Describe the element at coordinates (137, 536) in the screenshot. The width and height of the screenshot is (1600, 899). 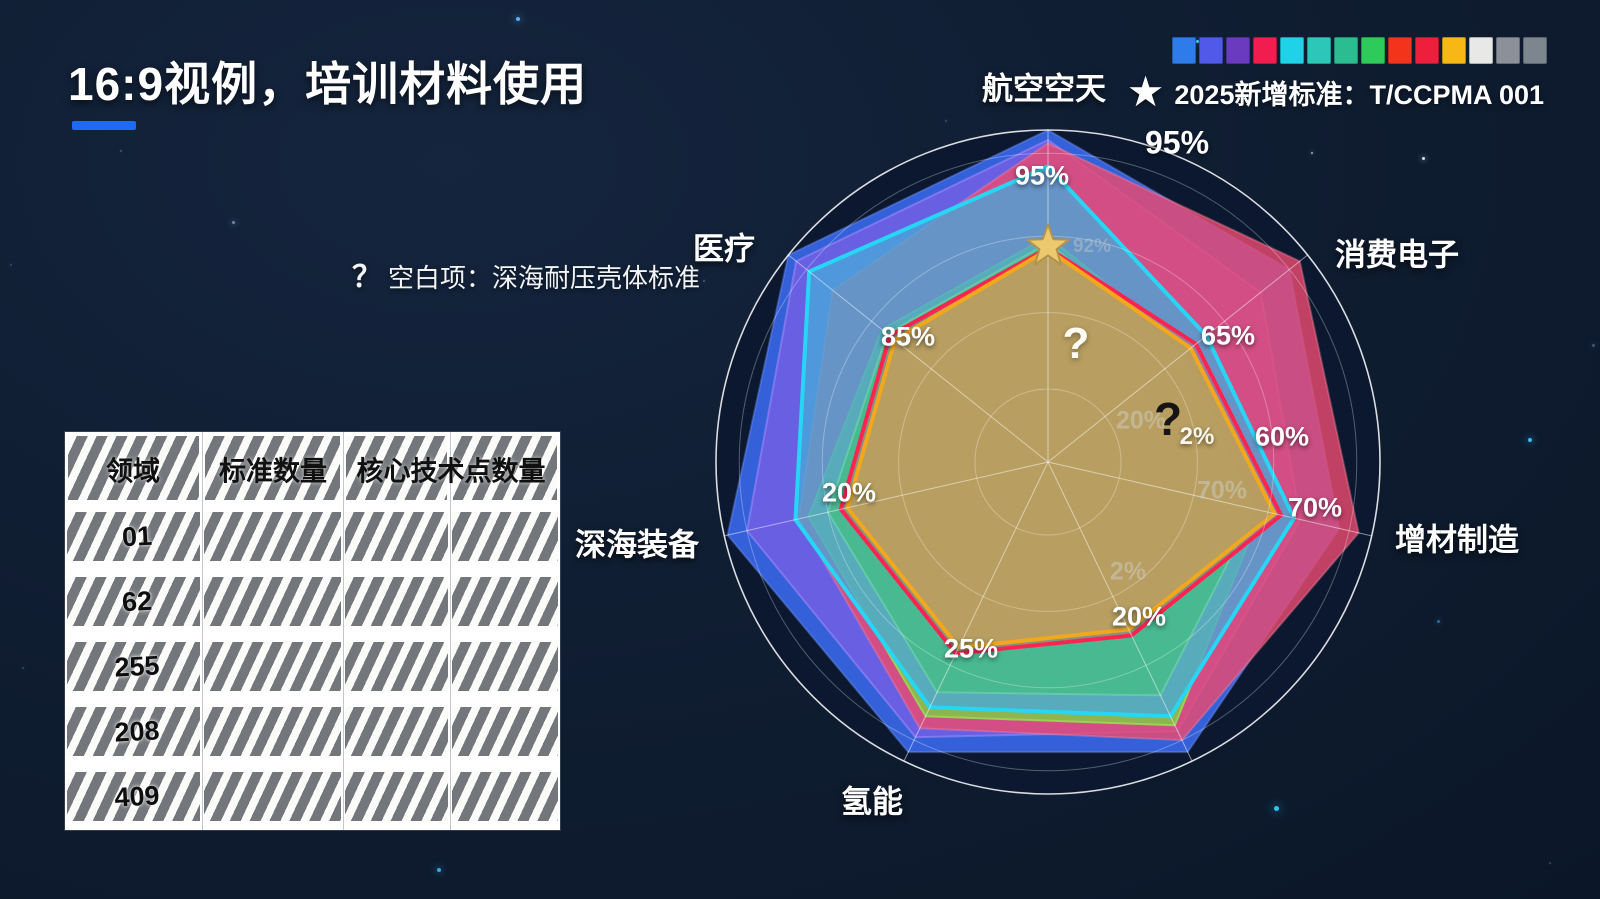
I see `table-row-number: 01` at that location.